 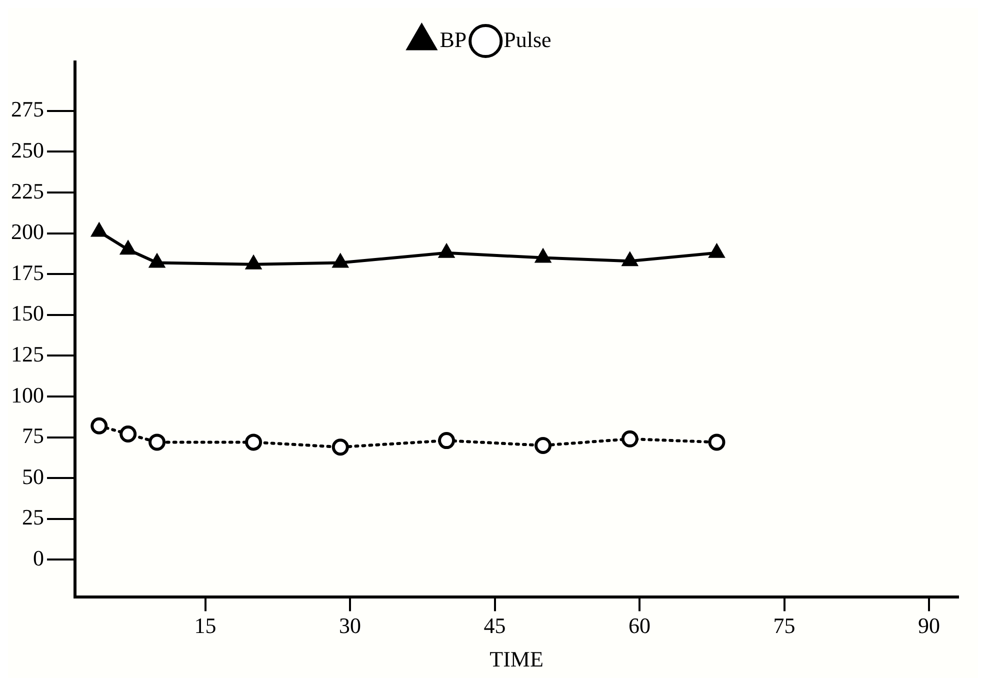 What do you see at coordinates (27, 313) in the screenshot?
I see `y-tick-label: 150` at bounding box center [27, 313].